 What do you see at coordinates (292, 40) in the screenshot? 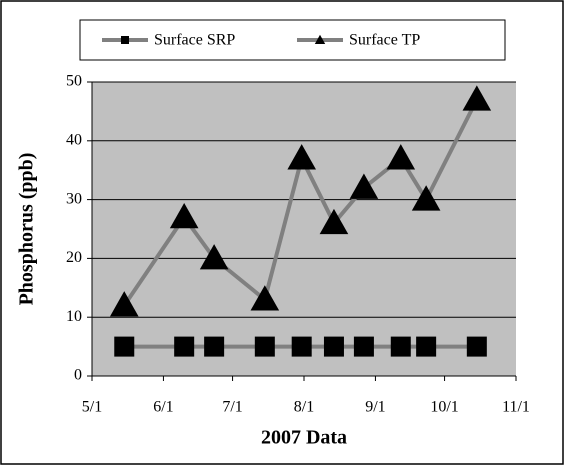
I see `legend-box` at bounding box center [292, 40].